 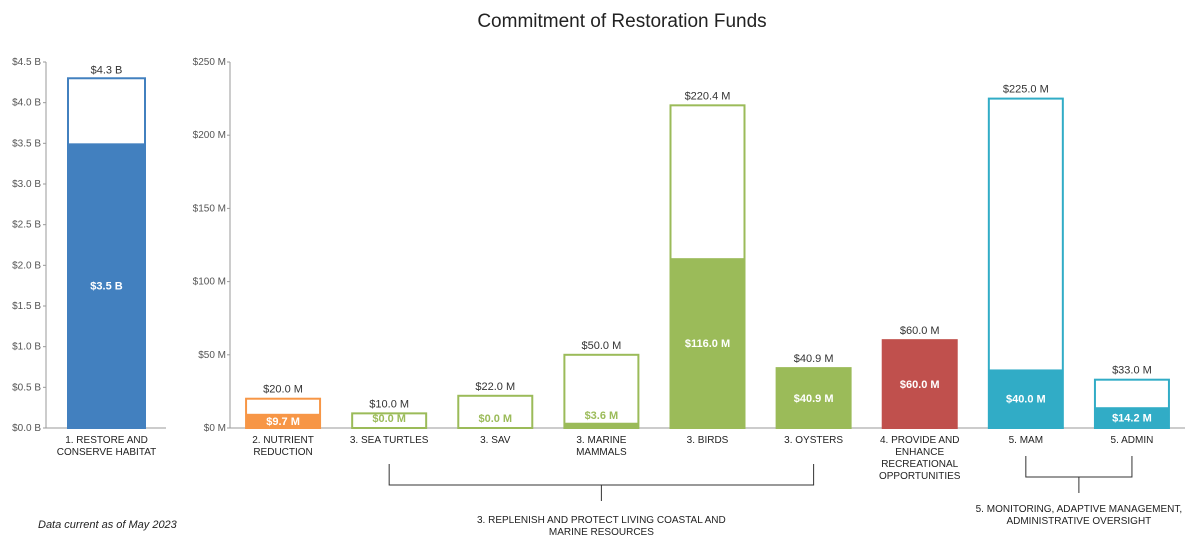 I want to click on y-tick-label: $2.5 B, so click(x=26, y=225).